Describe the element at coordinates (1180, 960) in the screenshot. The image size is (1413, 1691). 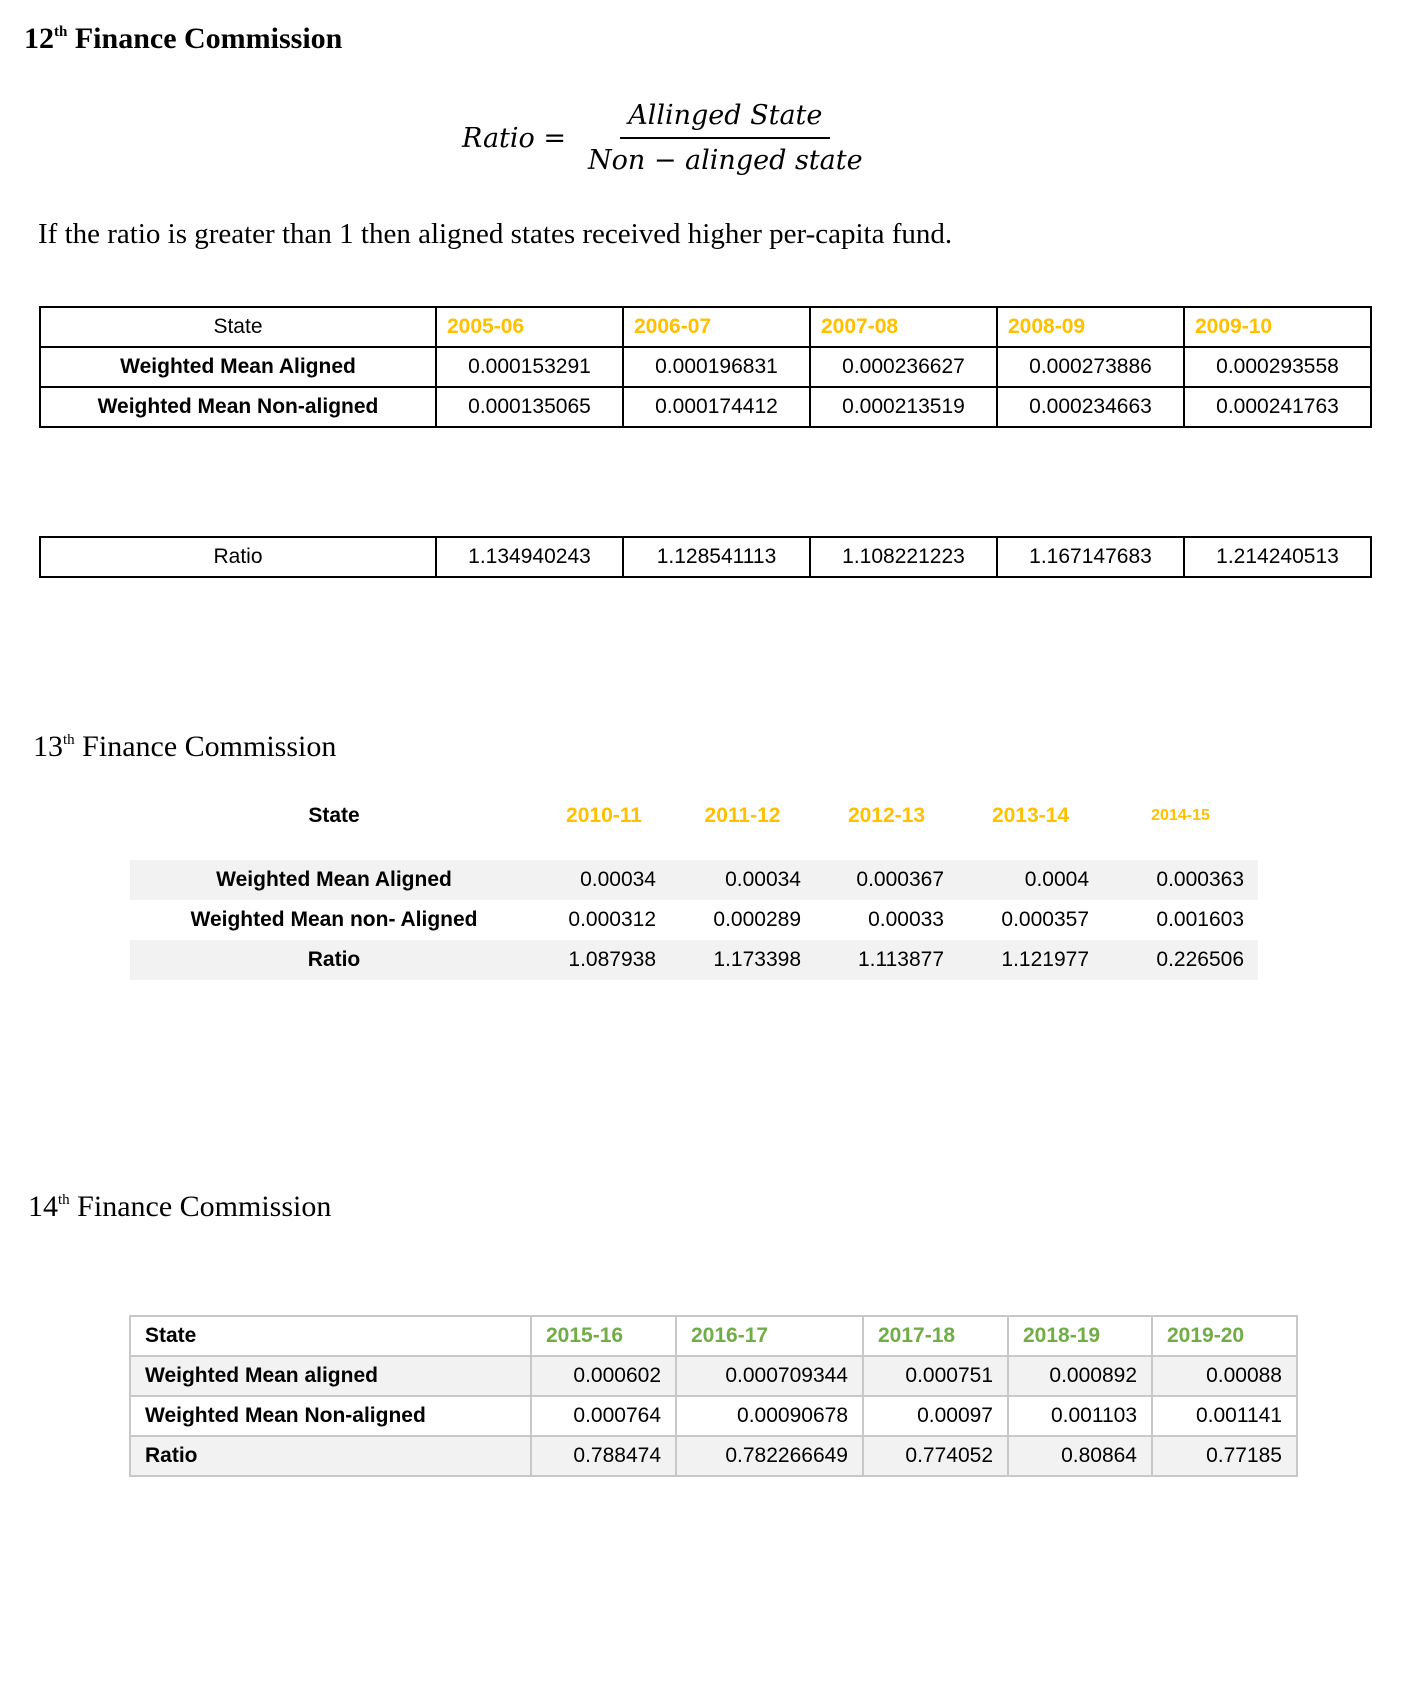
I see `table-cell: 0.226506` at that location.